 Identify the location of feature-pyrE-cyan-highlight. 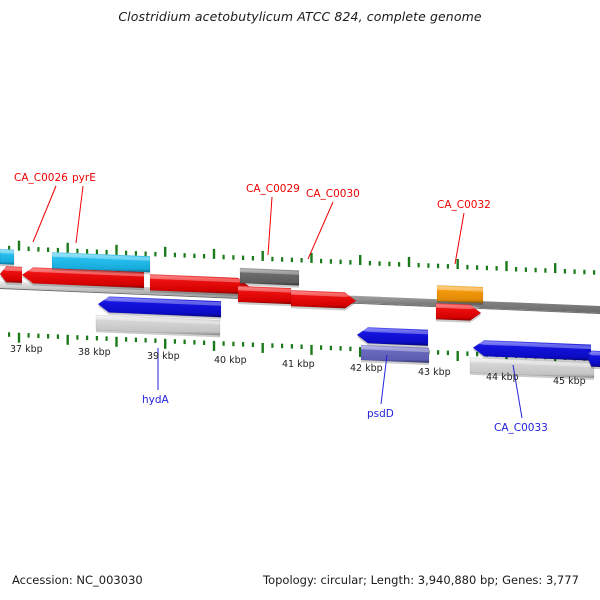
(101, 257).